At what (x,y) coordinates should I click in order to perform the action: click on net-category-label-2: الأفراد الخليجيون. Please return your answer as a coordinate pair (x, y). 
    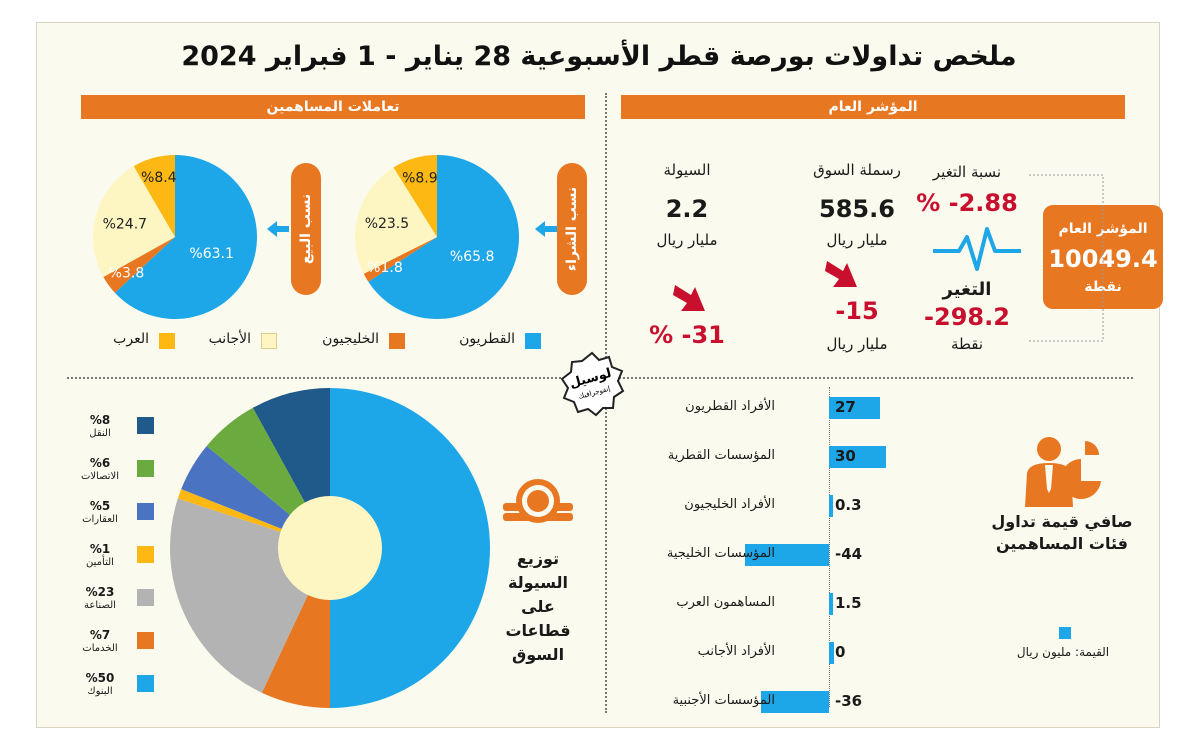
    Looking at the image, I should click on (729, 504).